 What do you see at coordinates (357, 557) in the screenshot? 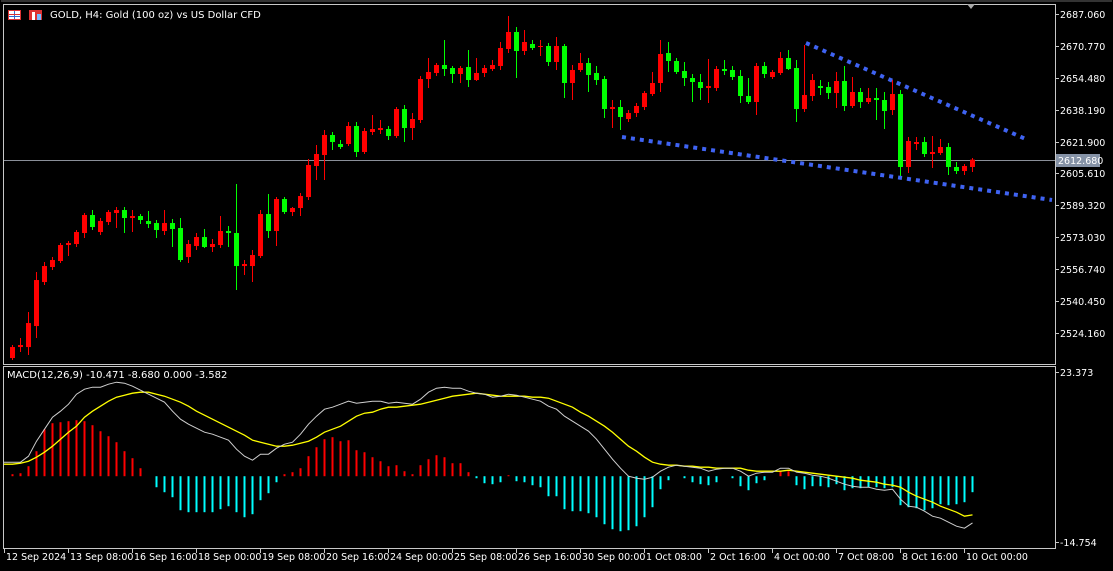
I see `time-tick-label: 20 Sep 16:00` at bounding box center [357, 557].